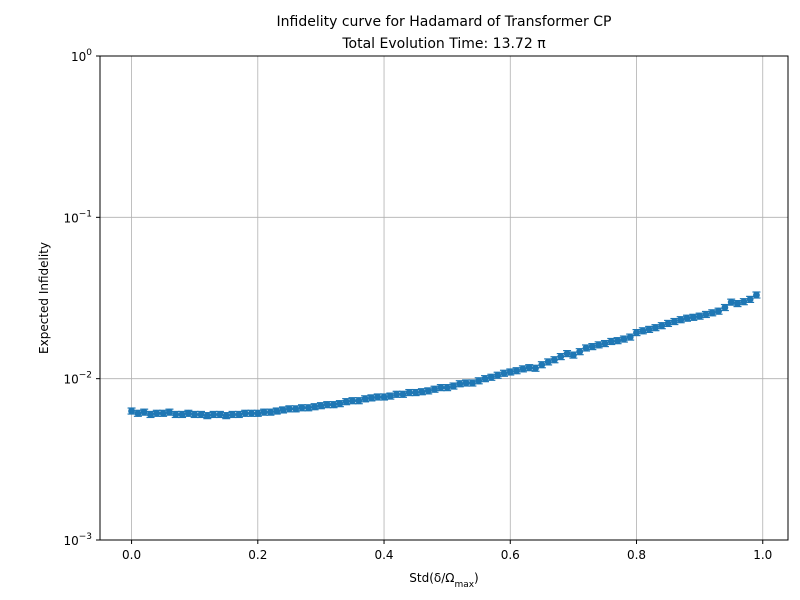  What do you see at coordinates (85, 537) in the screenshot?
I see `y-tick-exponent: −3` at bounding box center [85, 537].